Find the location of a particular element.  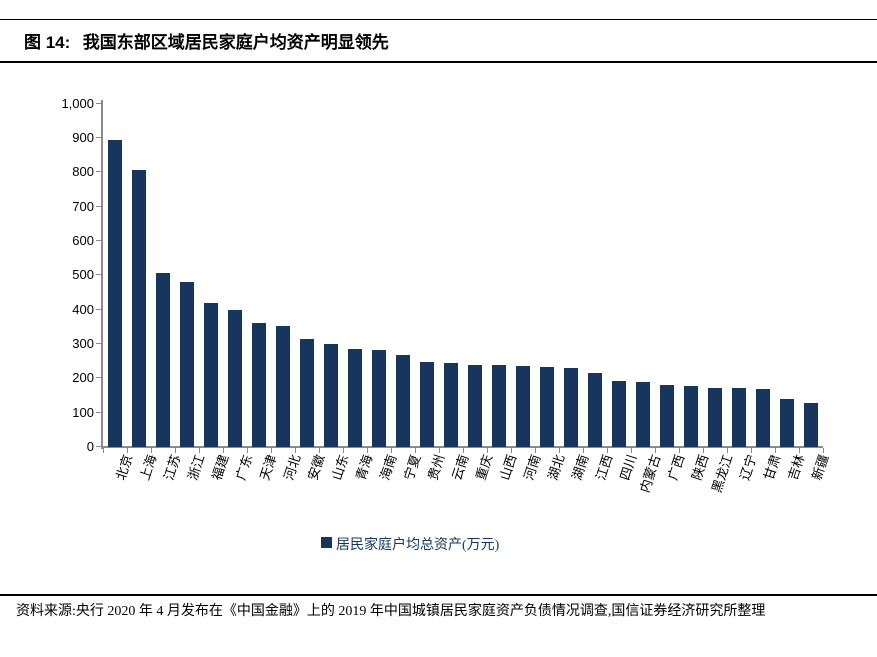

y-axis-tick-label: 500 is located at coordinates (83, 275).